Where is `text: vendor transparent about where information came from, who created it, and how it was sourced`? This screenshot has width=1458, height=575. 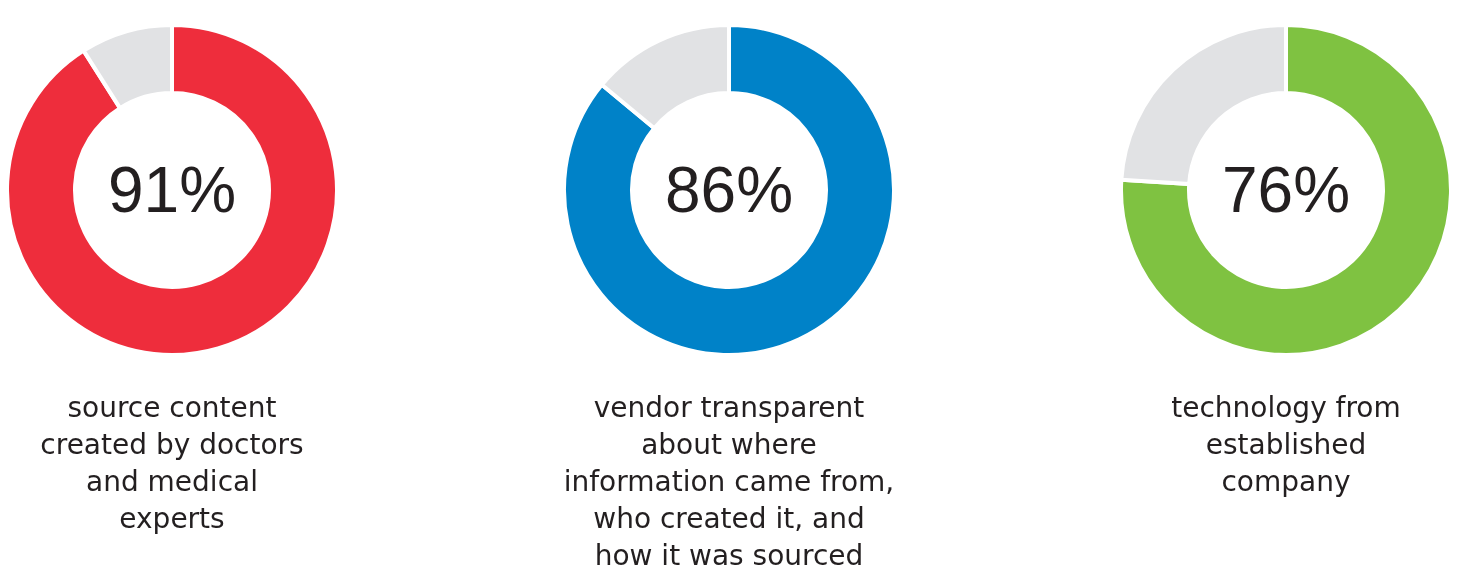 text: vendor transparent about where information came from, who created it, and how it was sourced is located at coordinates (729, 481).